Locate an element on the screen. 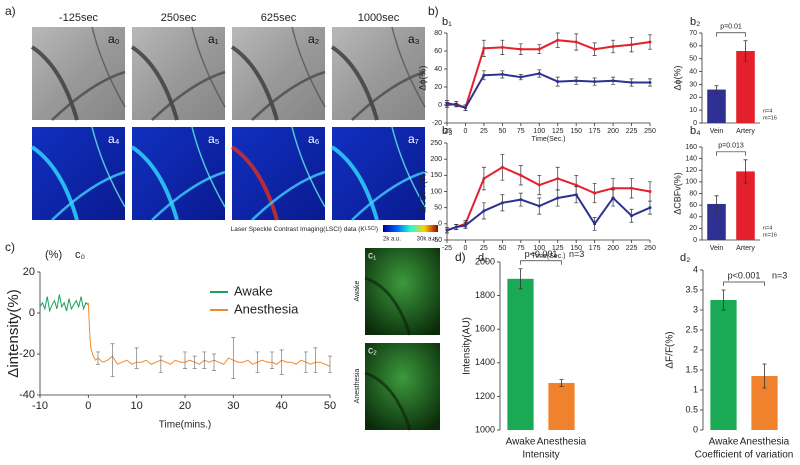 The height and width of the screenshot is (465, 800). image-label: a₀ is located at coordinates (114, 39).